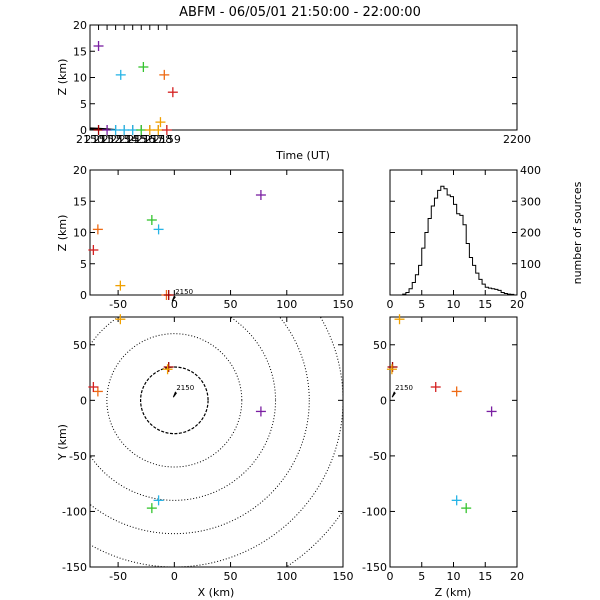  Describe the element at coordinates (453, 442) in the screenshot. I see `z-y-frame` at that location.